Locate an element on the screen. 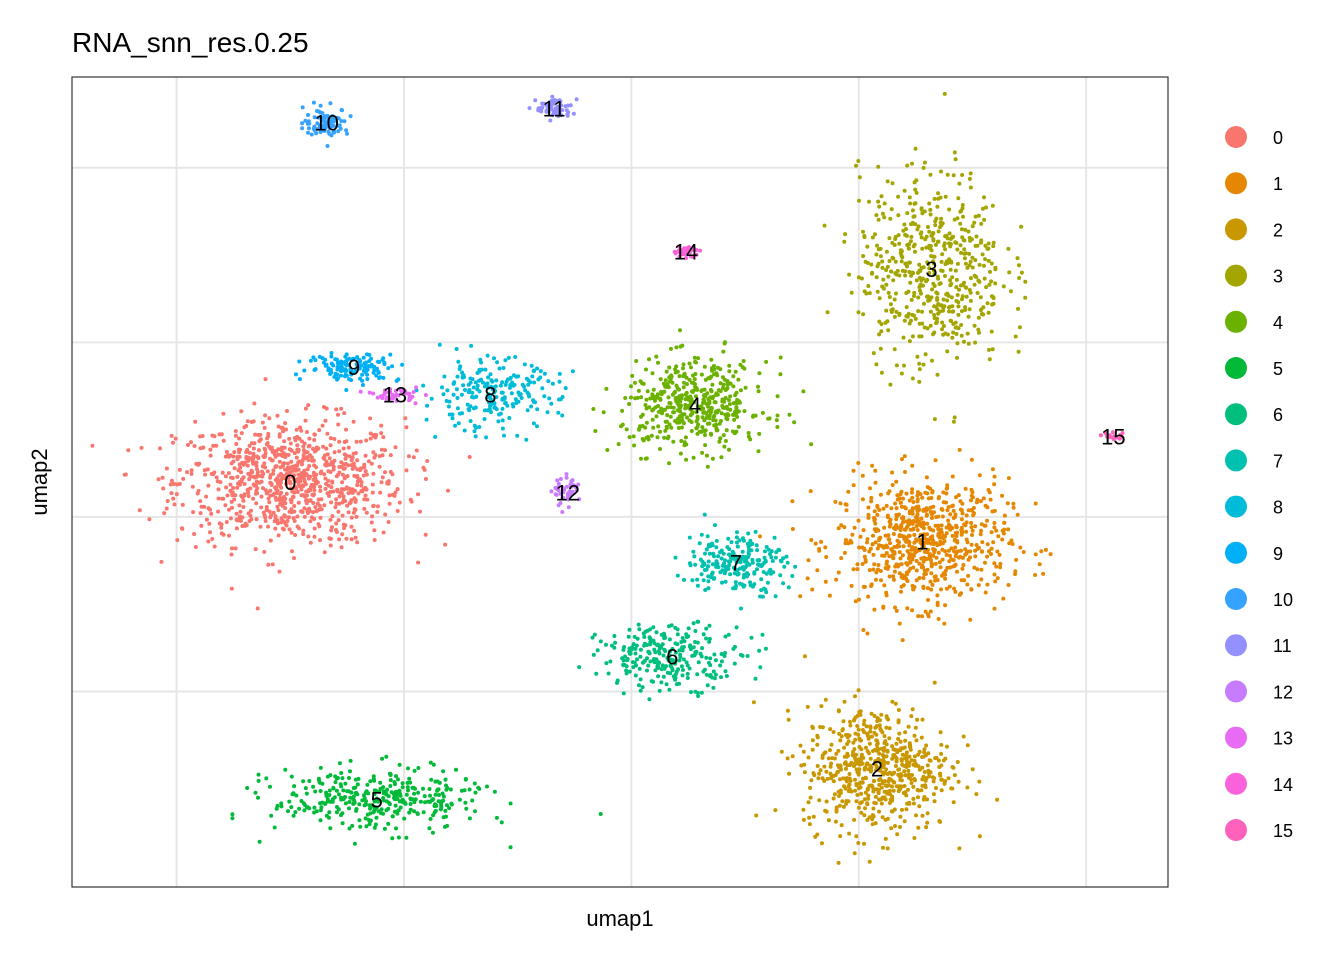 Image resolution: width=1344 pixels, height=960 pixels. cluster-label-9: 9 is located at coordinates (354, 367).